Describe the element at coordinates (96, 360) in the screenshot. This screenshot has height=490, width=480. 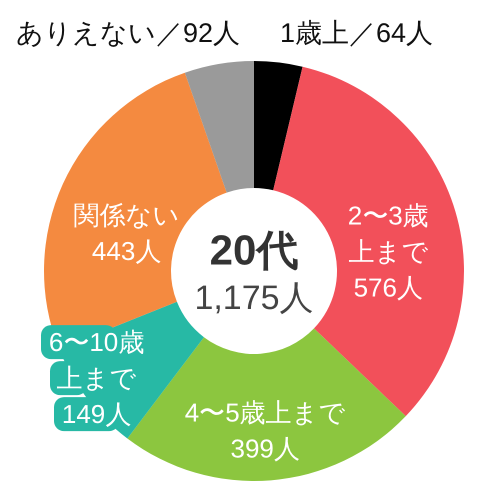
I see `slice-label: 6〜10歳上まで` at that location.